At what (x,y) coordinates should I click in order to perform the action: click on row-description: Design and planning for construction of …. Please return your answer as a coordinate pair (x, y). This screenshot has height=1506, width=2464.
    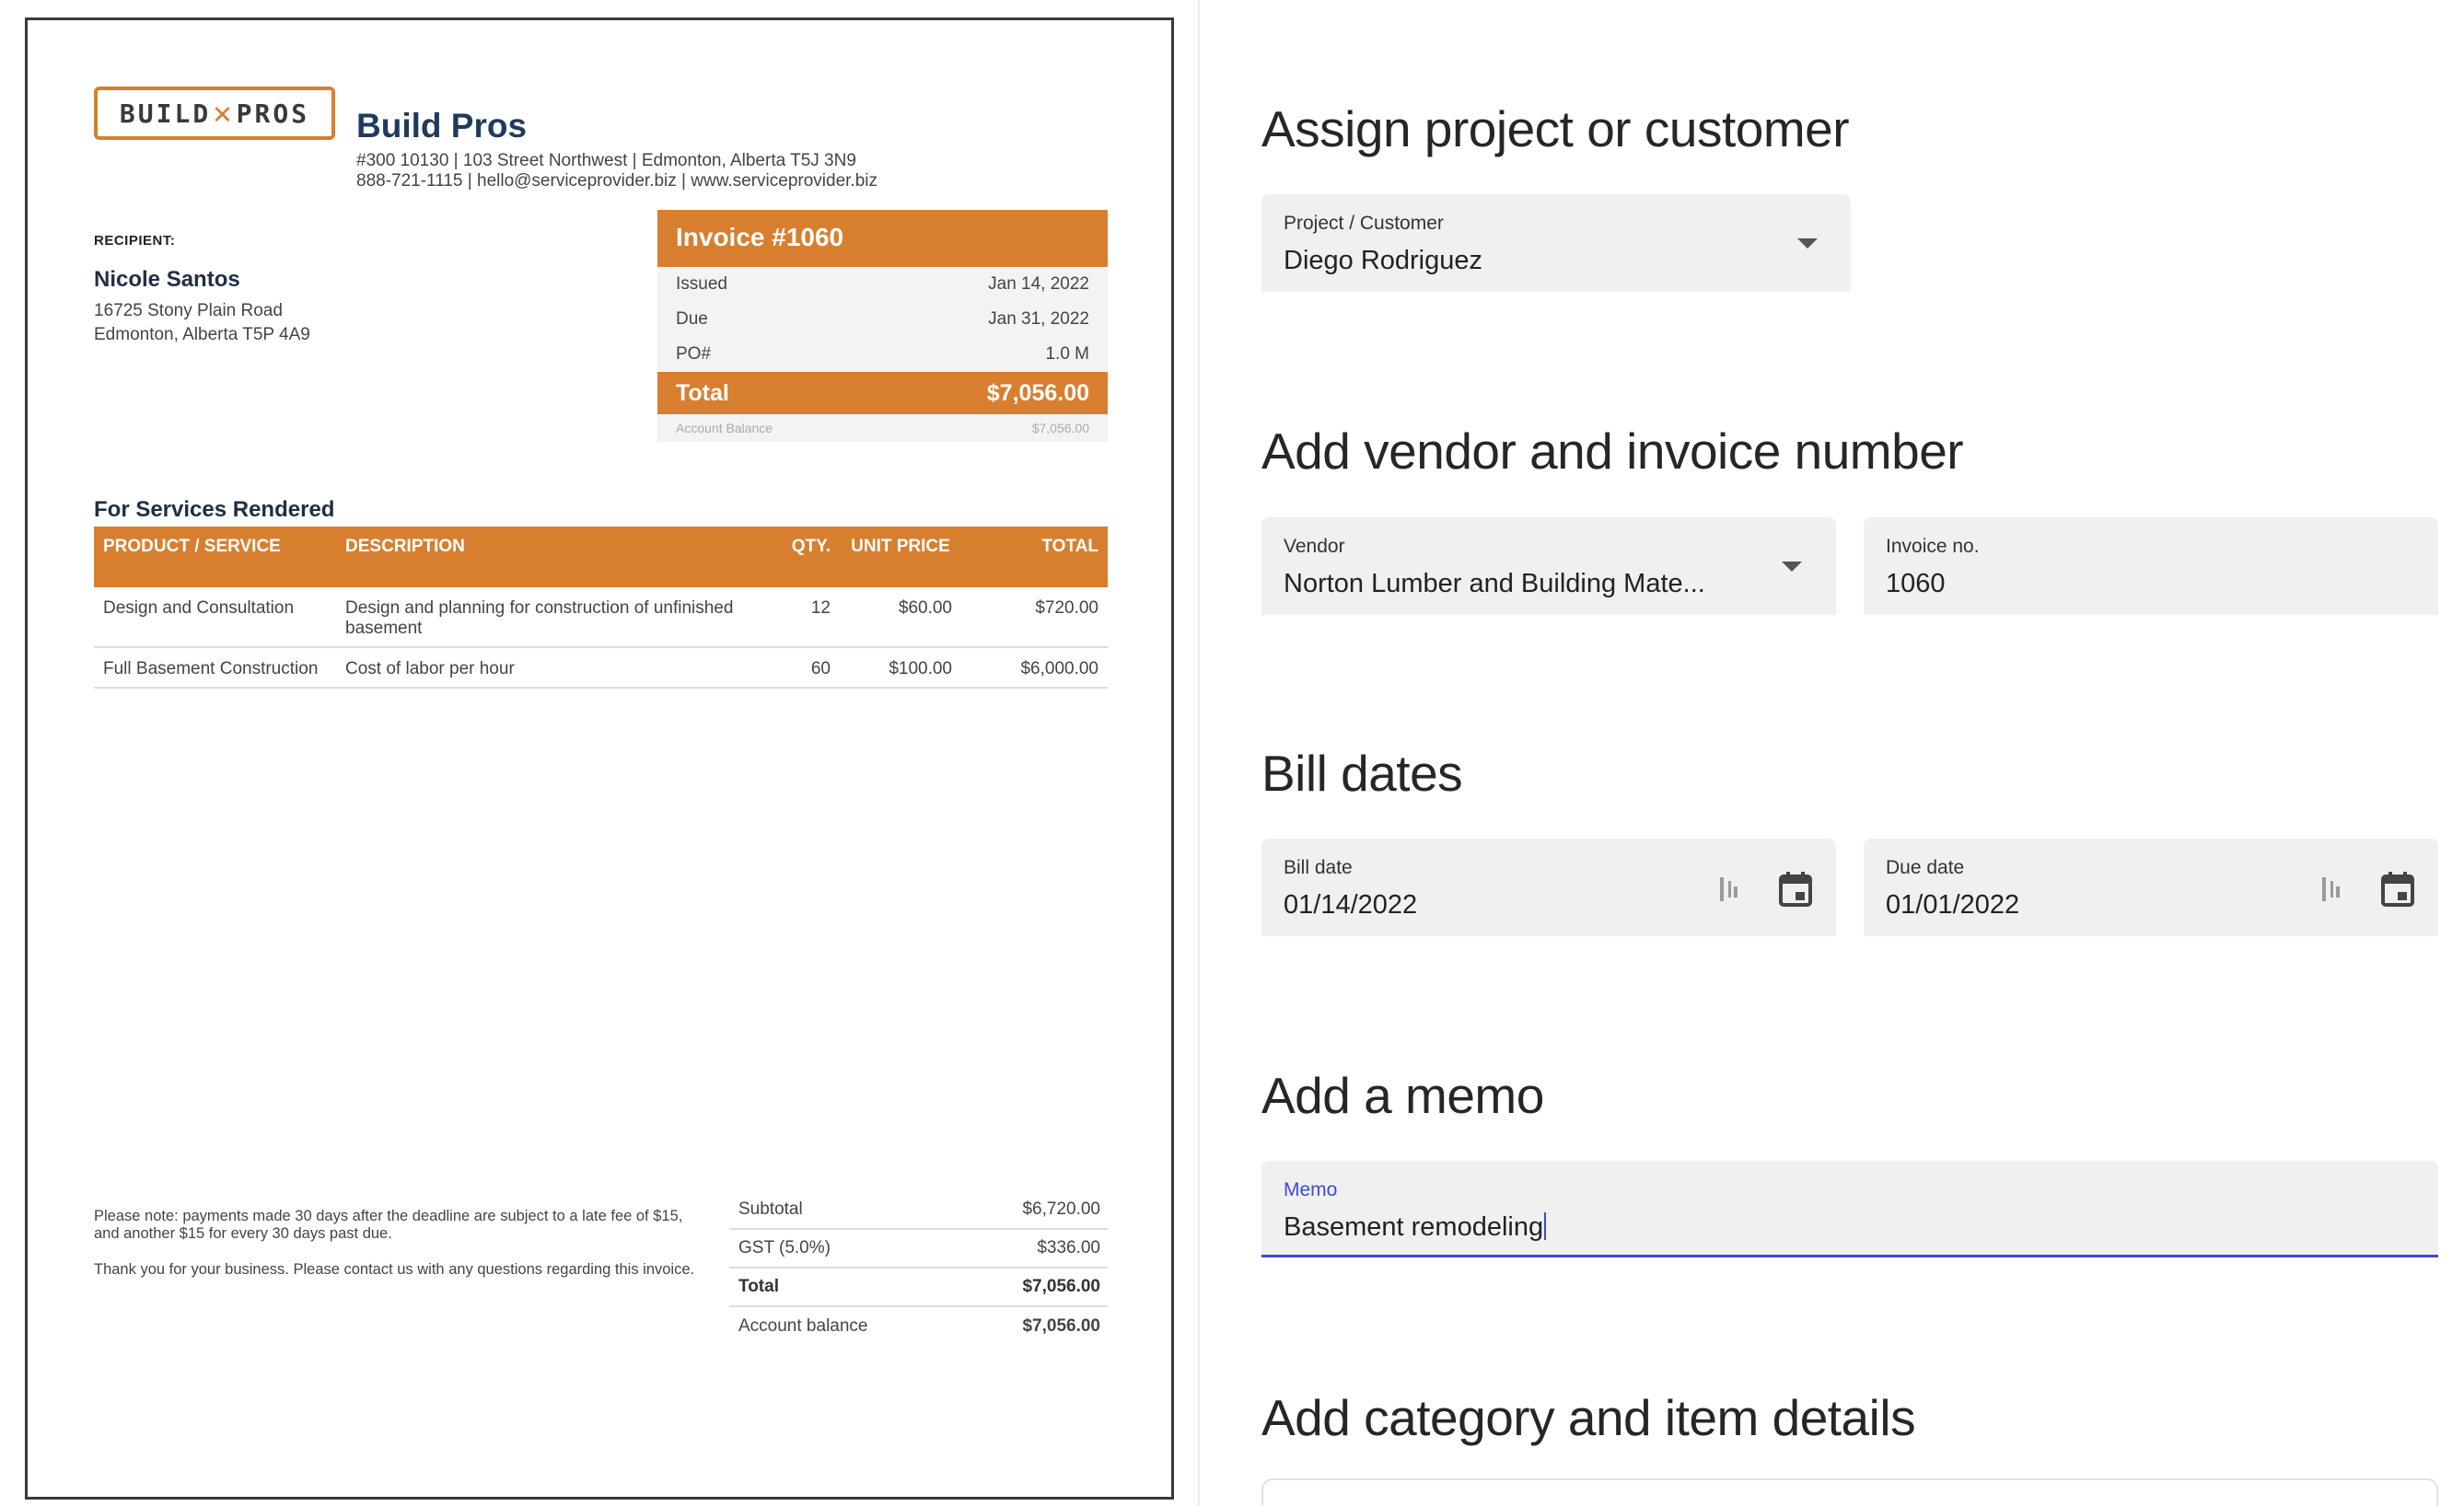
    Looking at the image, I should click on (551, 617).